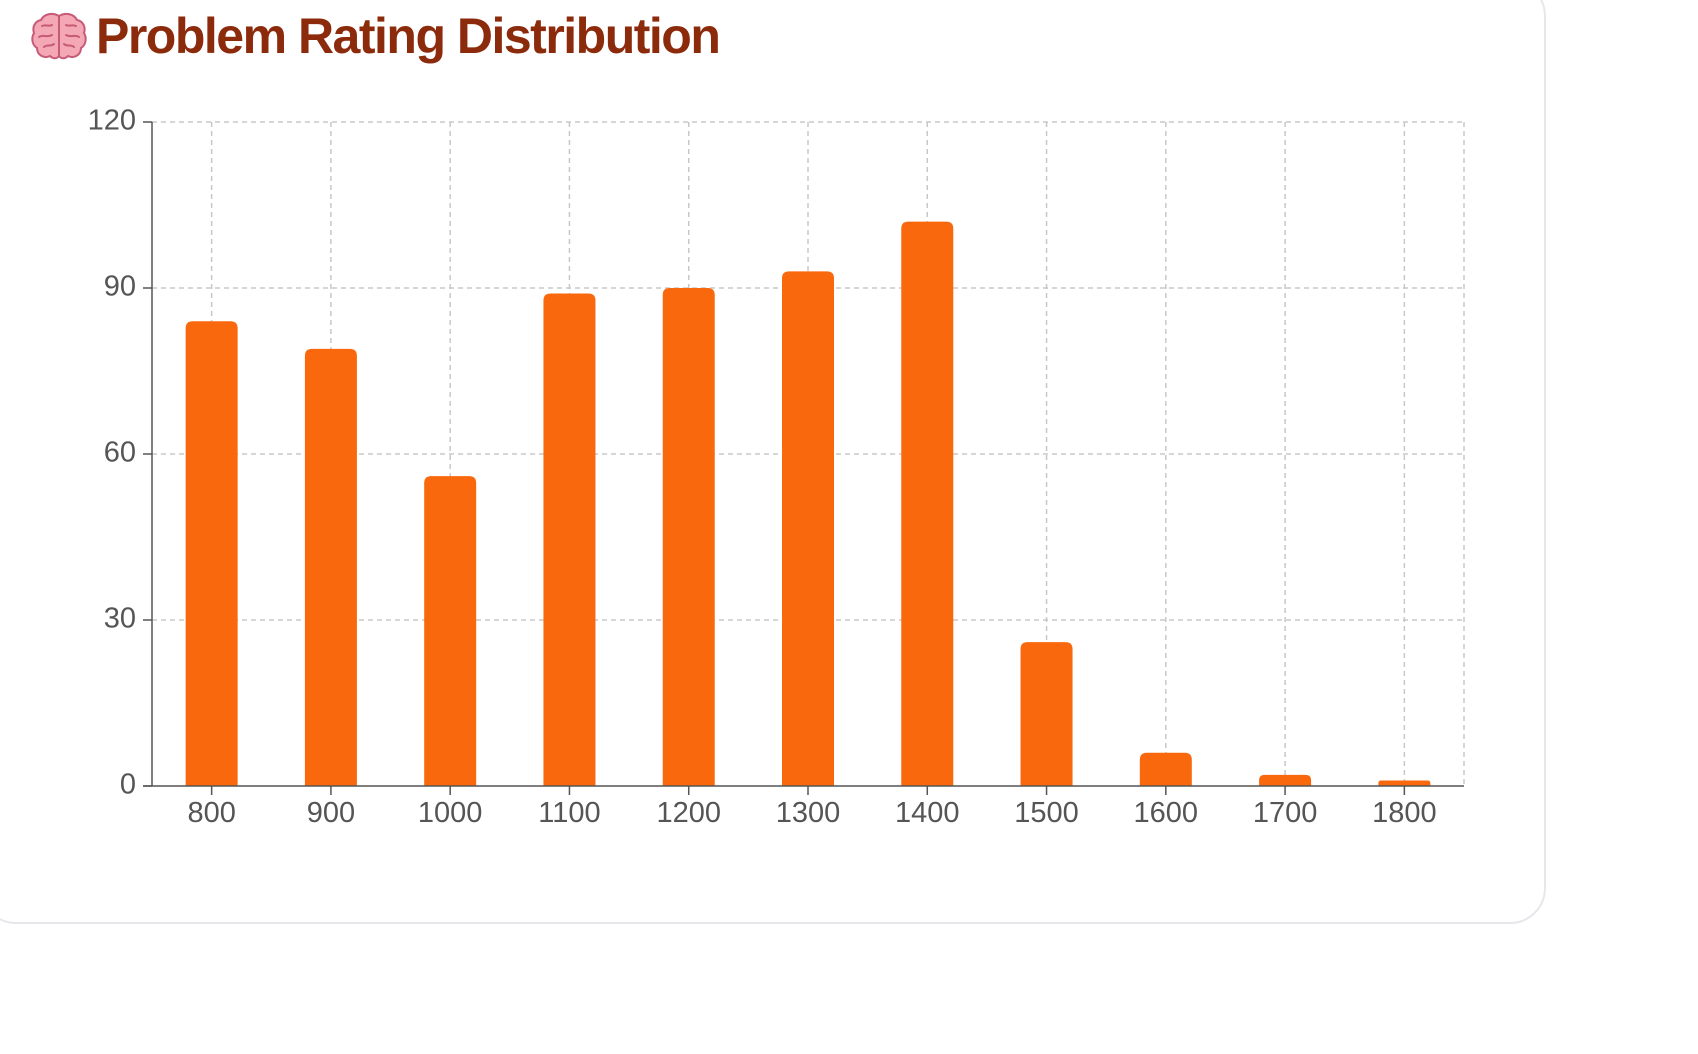  Describe the element at coordinates (1404, 813) in the screenshot. I see `x-tick-label: 1800` at that location.